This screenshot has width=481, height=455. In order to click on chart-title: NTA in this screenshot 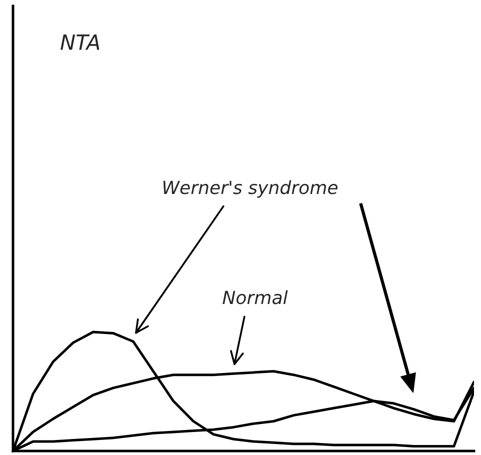, I will do `click(80, 42)`.